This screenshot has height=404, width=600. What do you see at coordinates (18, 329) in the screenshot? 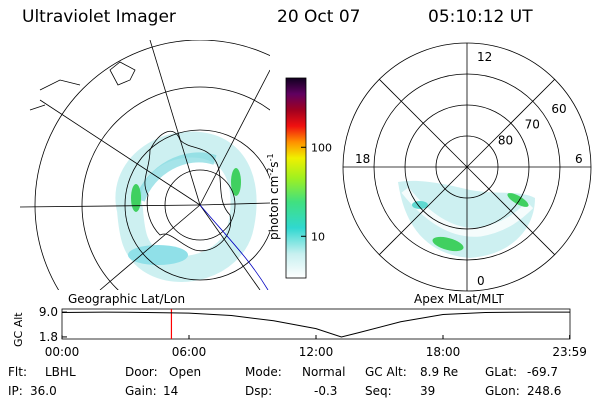
I see `y-axis-label: GC Alt` at bounding box center [18, 329].